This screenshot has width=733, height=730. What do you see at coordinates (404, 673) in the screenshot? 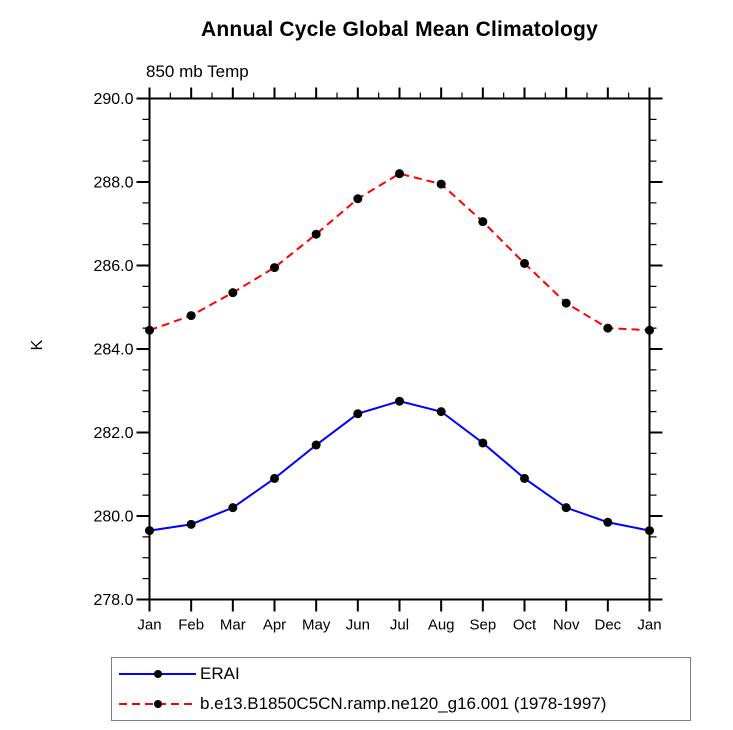
I see `legend-item-erai: ERAI` at bounding box center [404, 673].